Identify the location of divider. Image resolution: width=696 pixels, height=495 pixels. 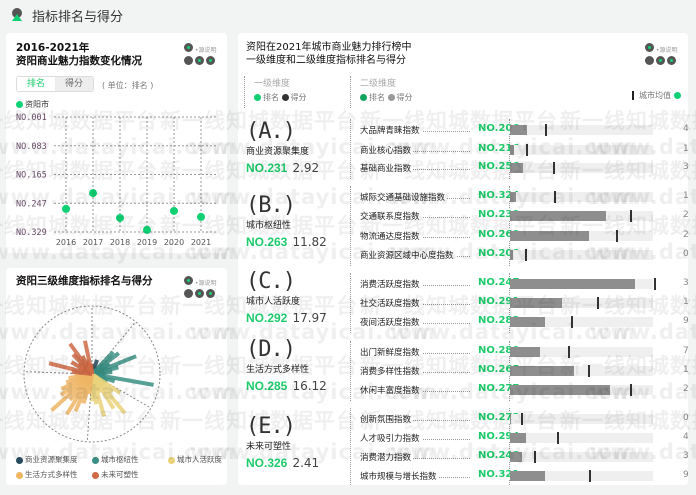
(350, 92).